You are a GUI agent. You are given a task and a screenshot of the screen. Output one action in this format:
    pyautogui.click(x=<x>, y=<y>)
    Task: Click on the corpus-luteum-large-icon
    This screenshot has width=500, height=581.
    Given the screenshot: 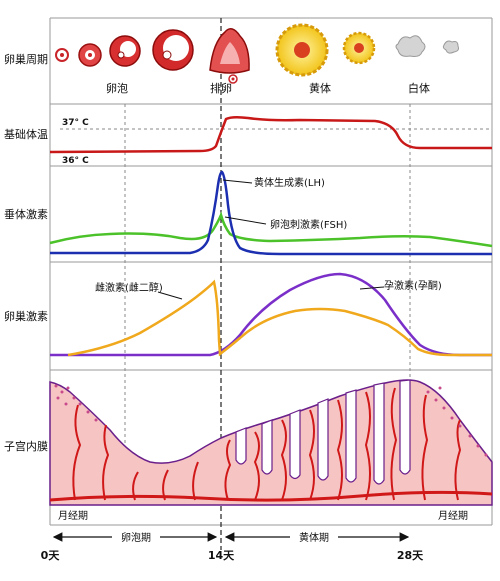 What is the action you would take?
    pyautogui.click(x=302, y=50)
    